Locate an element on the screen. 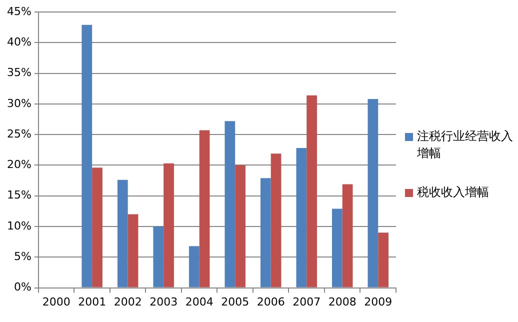  y-tick-label: 15% is located at coordinates (19, 195).